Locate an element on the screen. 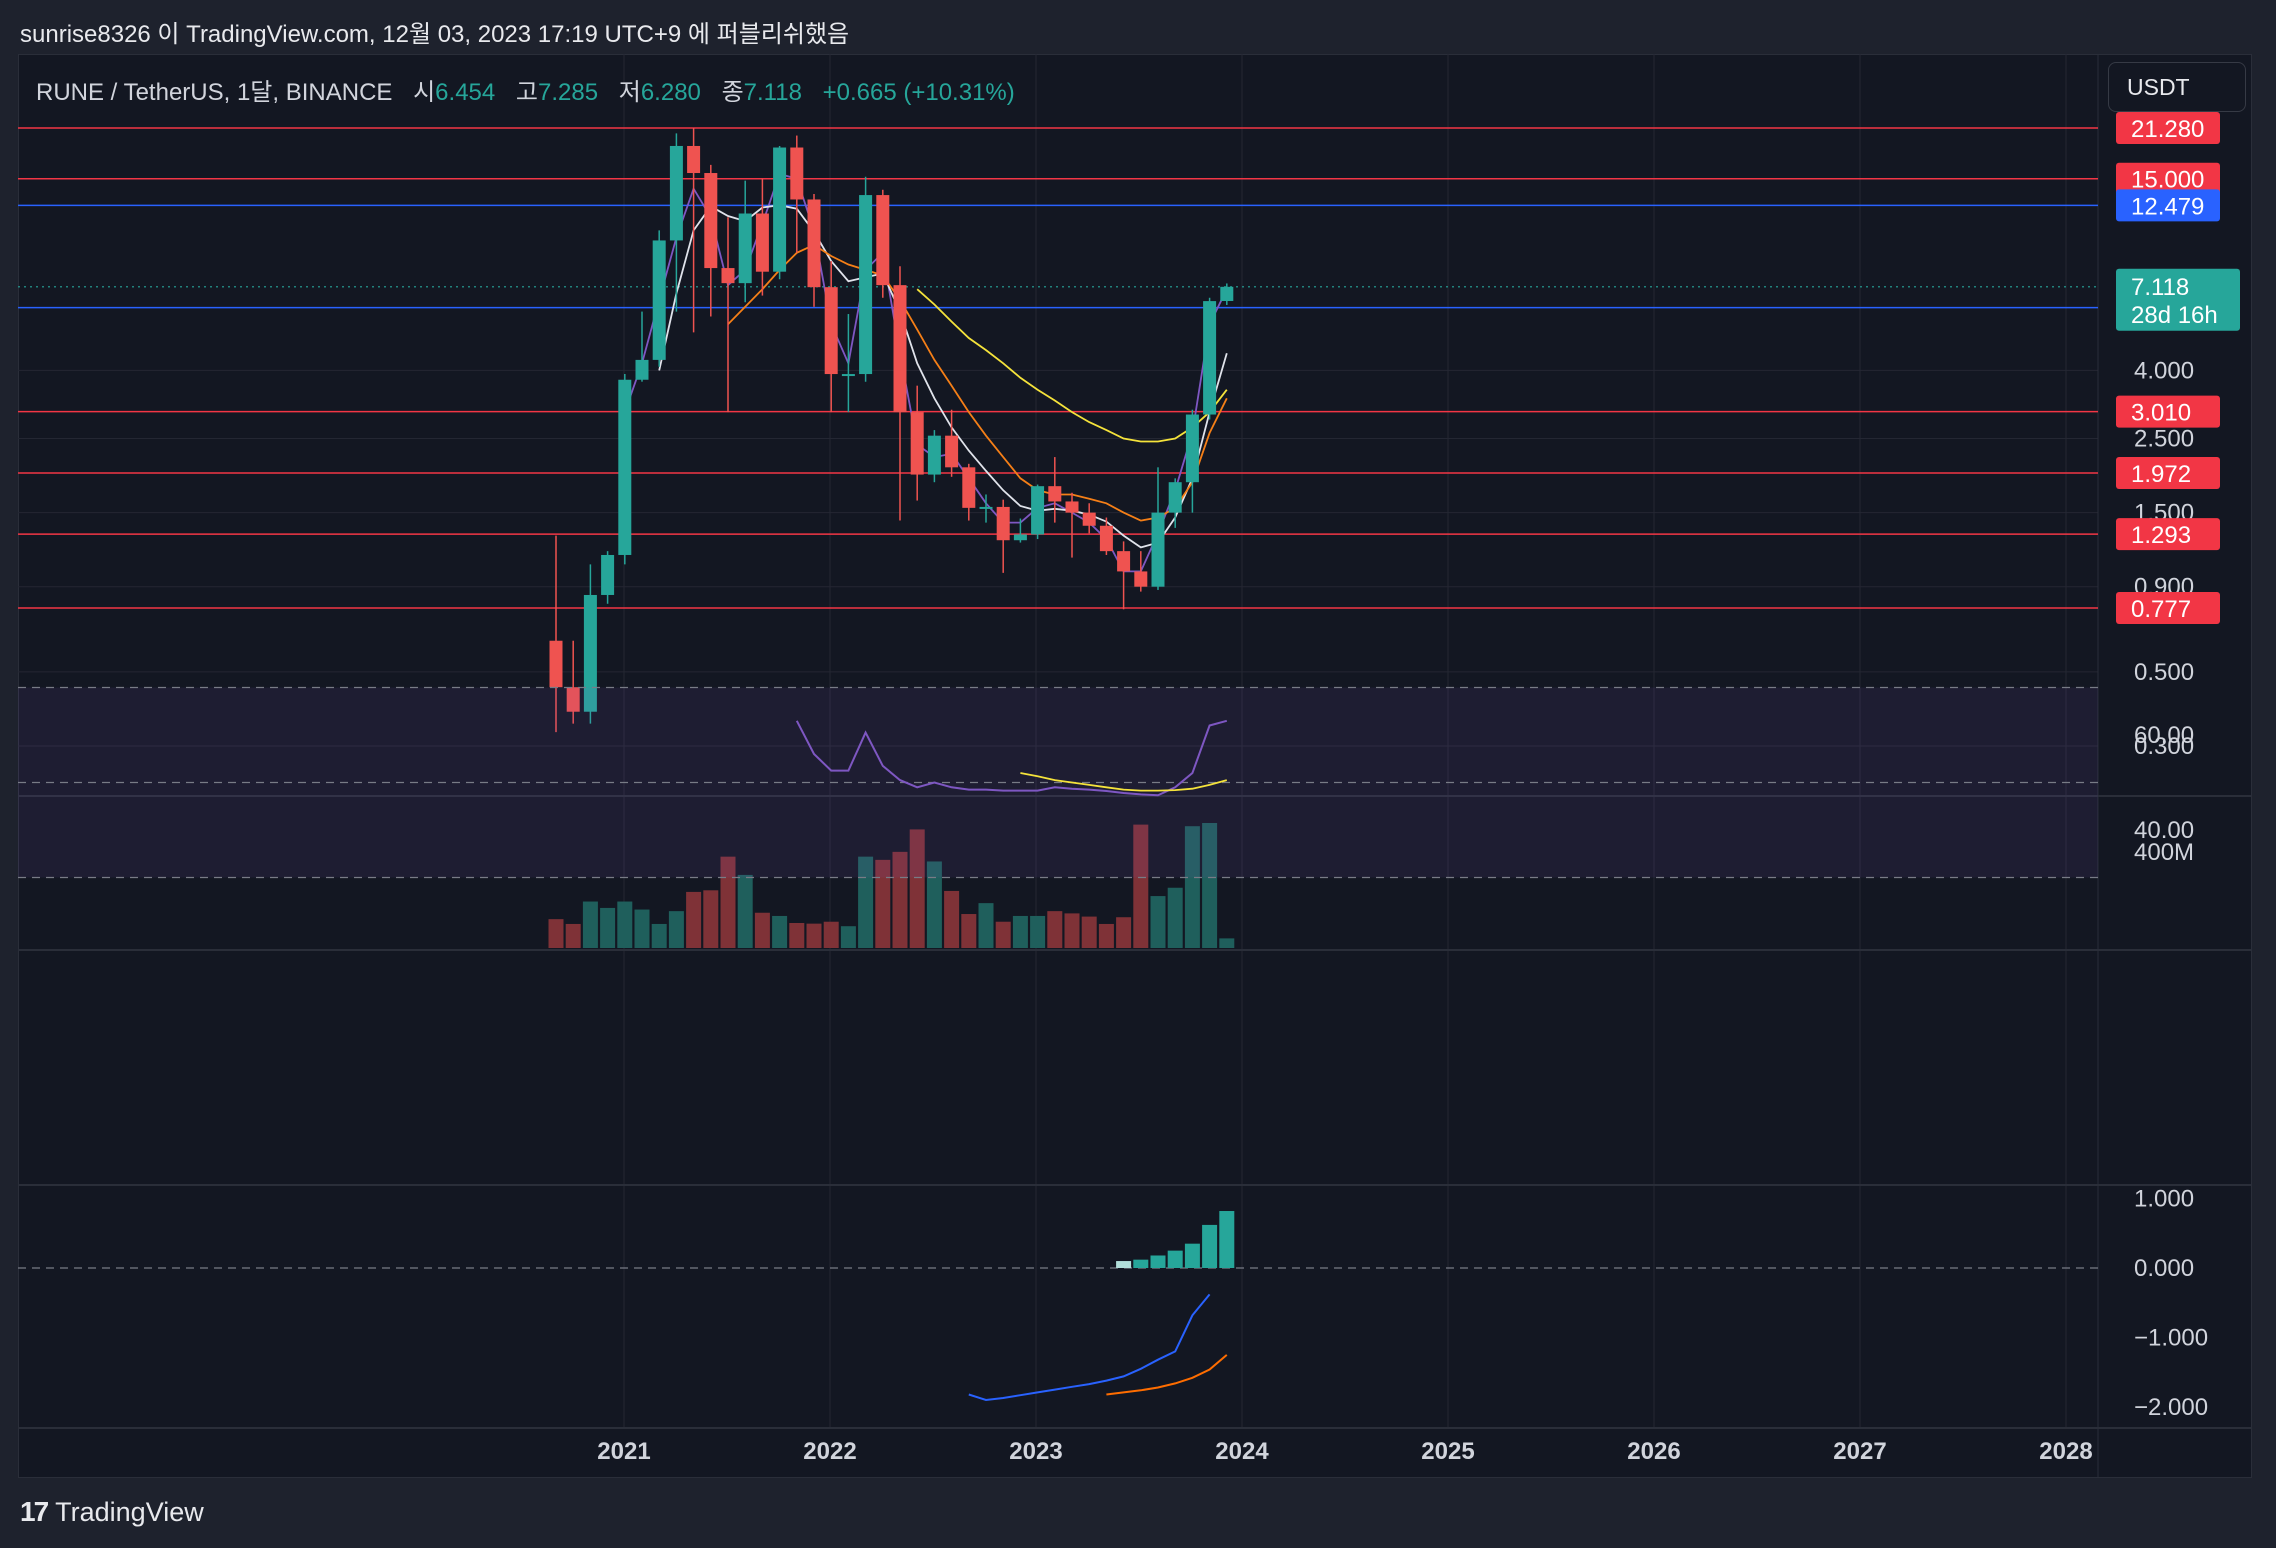  price-level-label: 1.972 is located at coordinates (2161, 474).